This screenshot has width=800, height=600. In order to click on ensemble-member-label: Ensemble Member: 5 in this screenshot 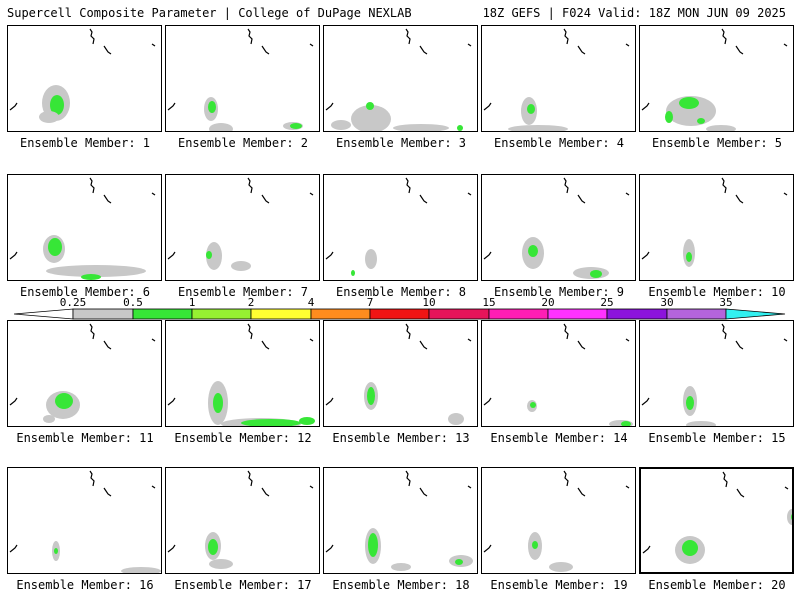, I will do `click(717, 143)`.